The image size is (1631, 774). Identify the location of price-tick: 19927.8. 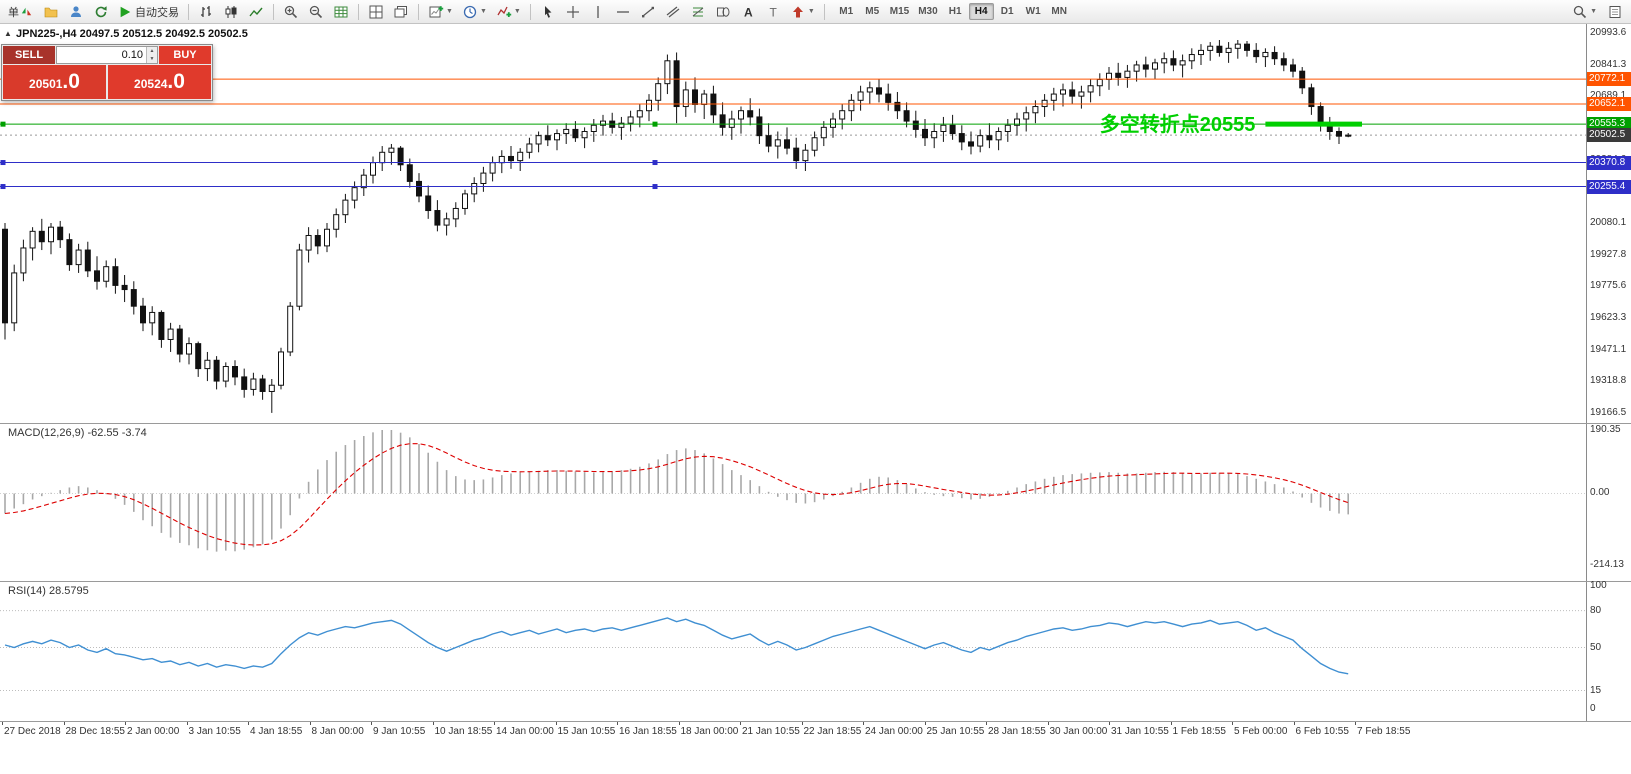
(1608, 254).